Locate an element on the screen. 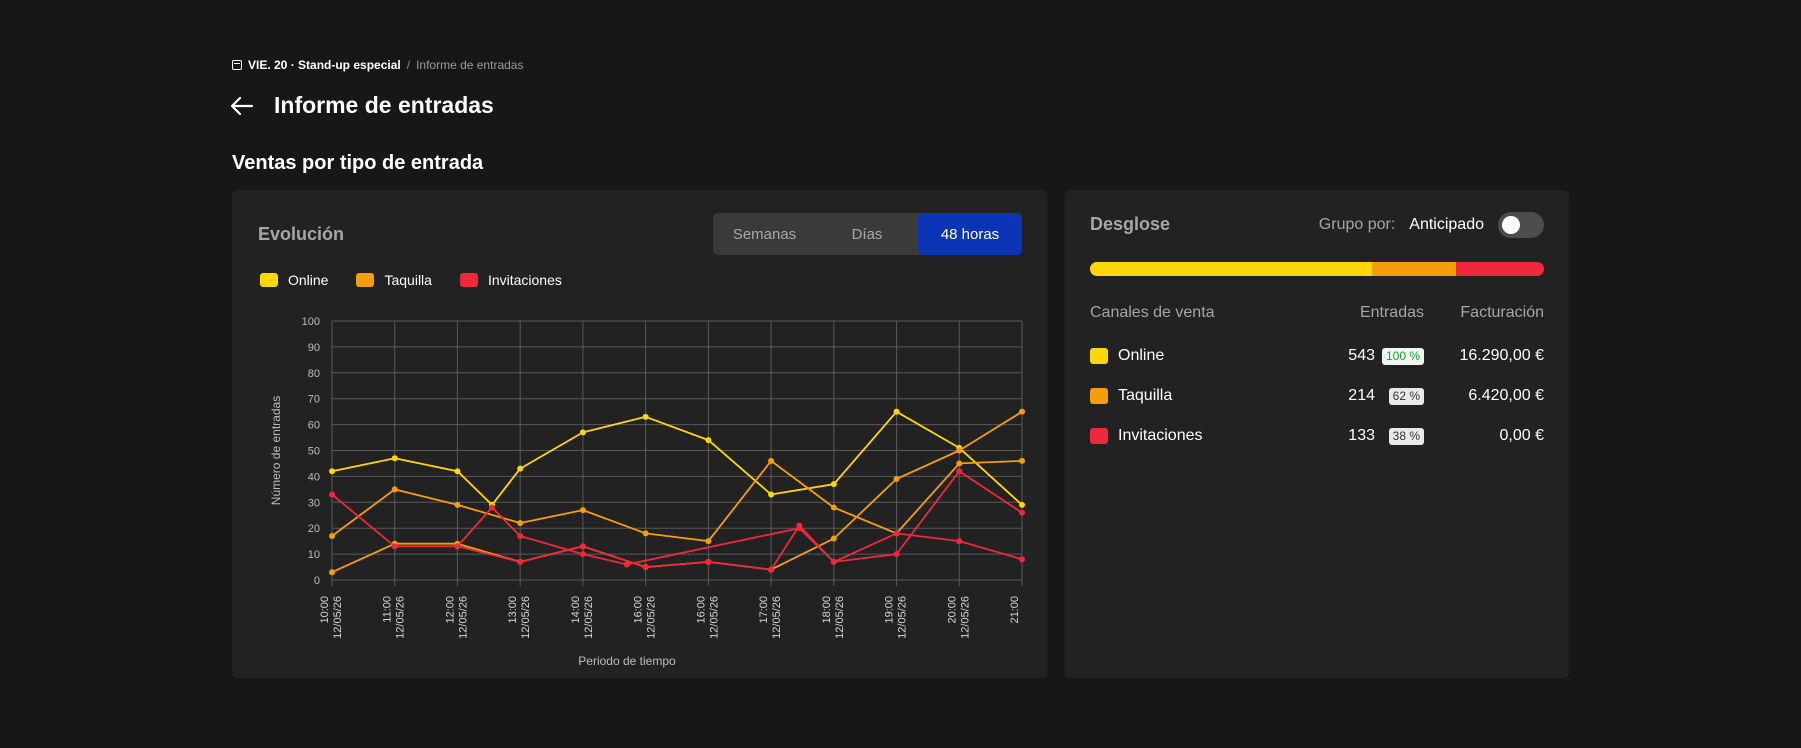 Image resolution: width=1801 pixels, height=748 pixels. arrow-left-icon is located at coordinates (242, 105).